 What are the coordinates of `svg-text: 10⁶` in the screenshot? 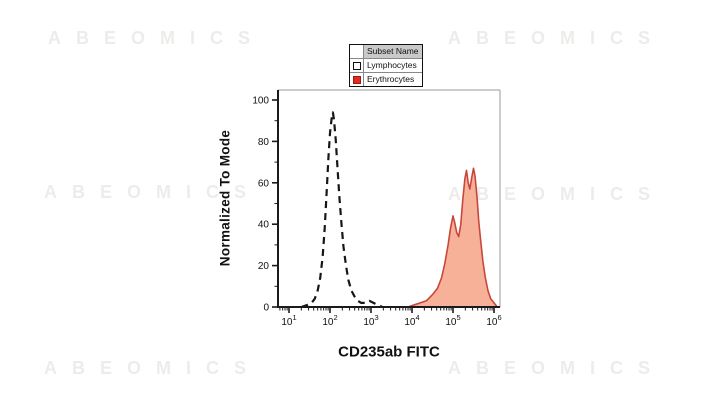 It's located at (493, 320).